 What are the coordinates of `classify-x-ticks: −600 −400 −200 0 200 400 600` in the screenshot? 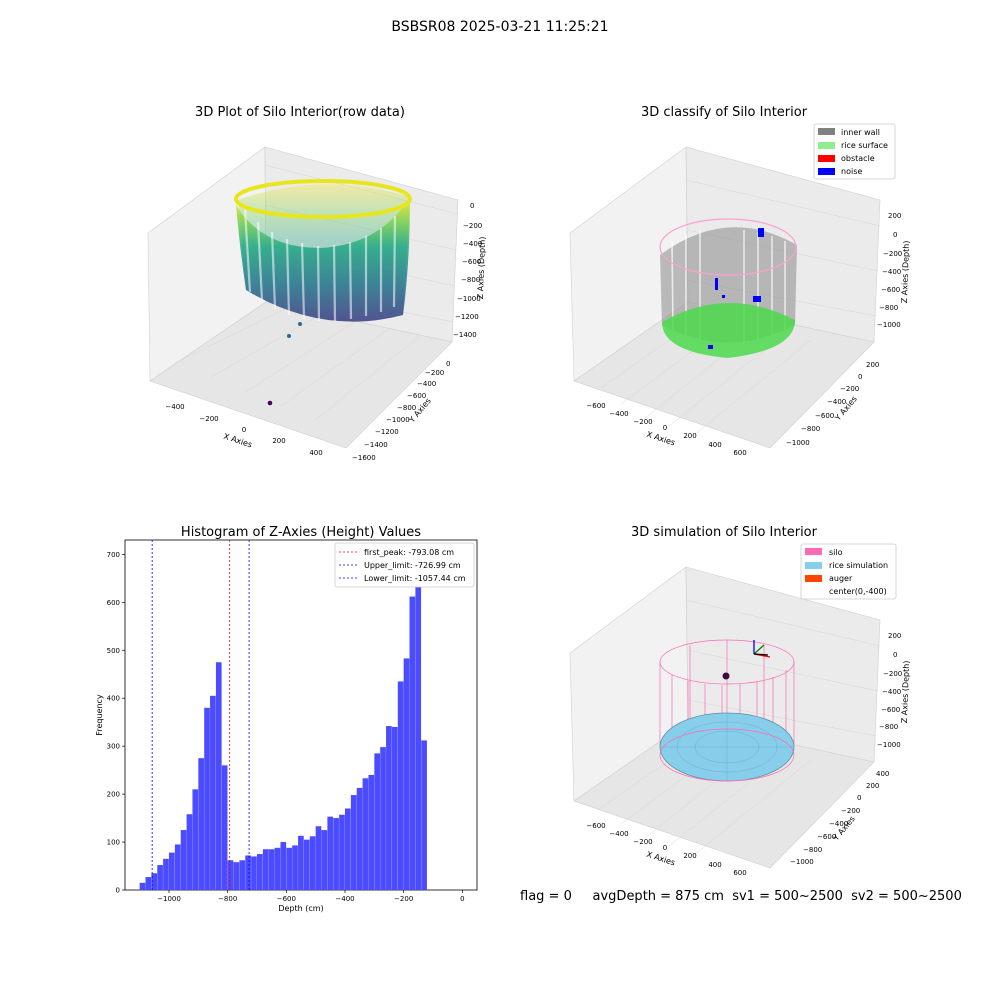 It's located at (666, 429).